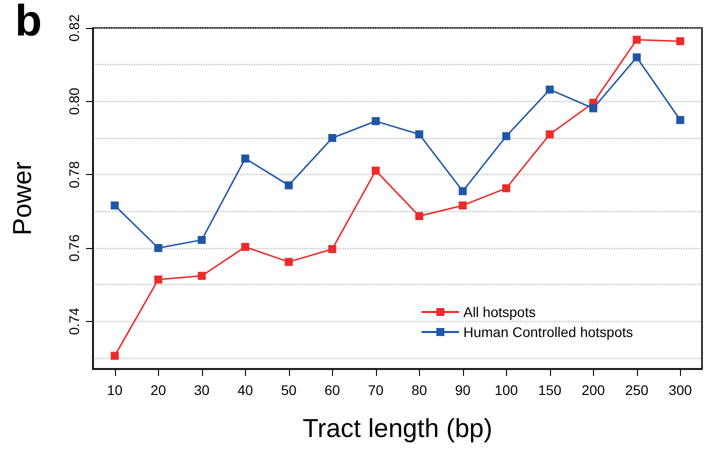  What do you see at coordinates (637, 390) in the screenshot?
I see `x-tick-label: 250` at bounding box center [637, 390].